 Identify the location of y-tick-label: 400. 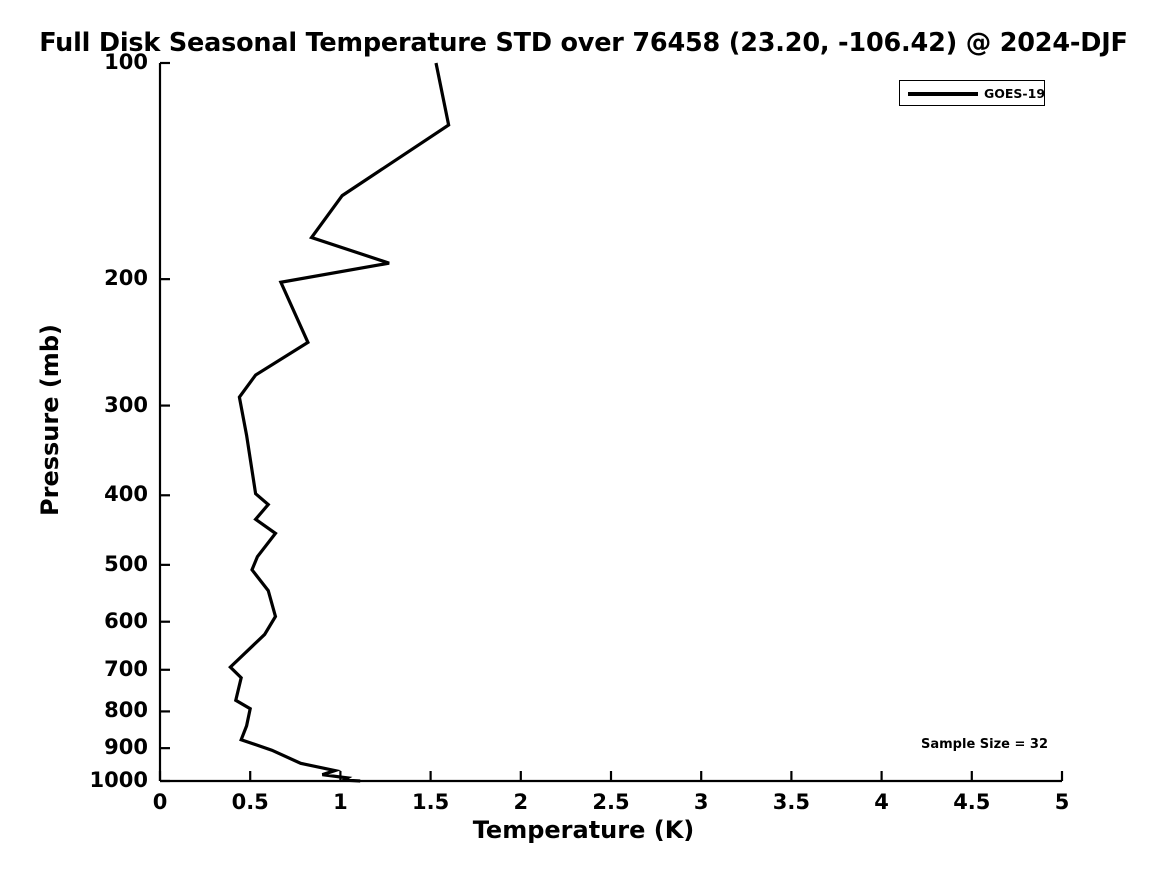
(126, 494).